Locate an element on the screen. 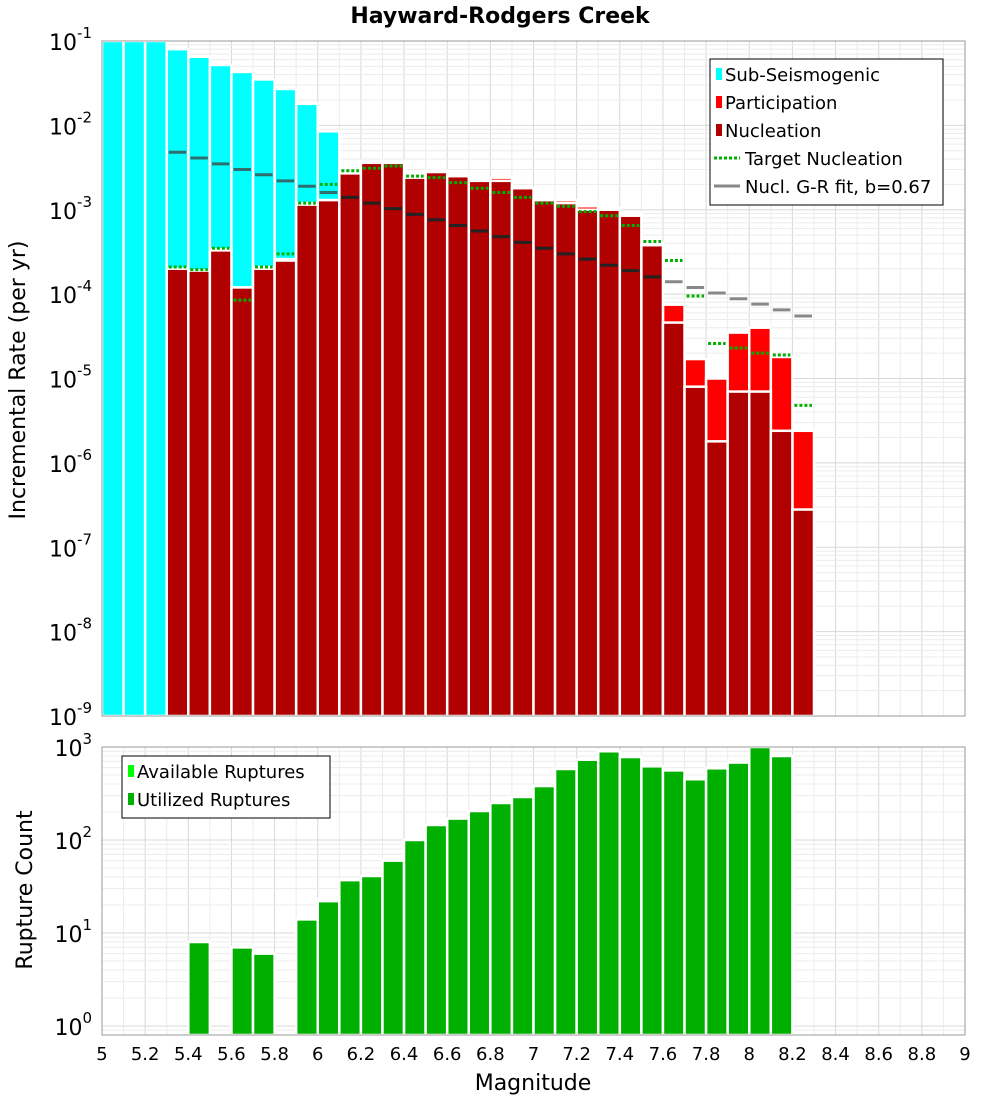 The height and width of the screenshot is (1100, 1000). x-tick-label-7: 6.4 is located at coordinates (404, 1054).